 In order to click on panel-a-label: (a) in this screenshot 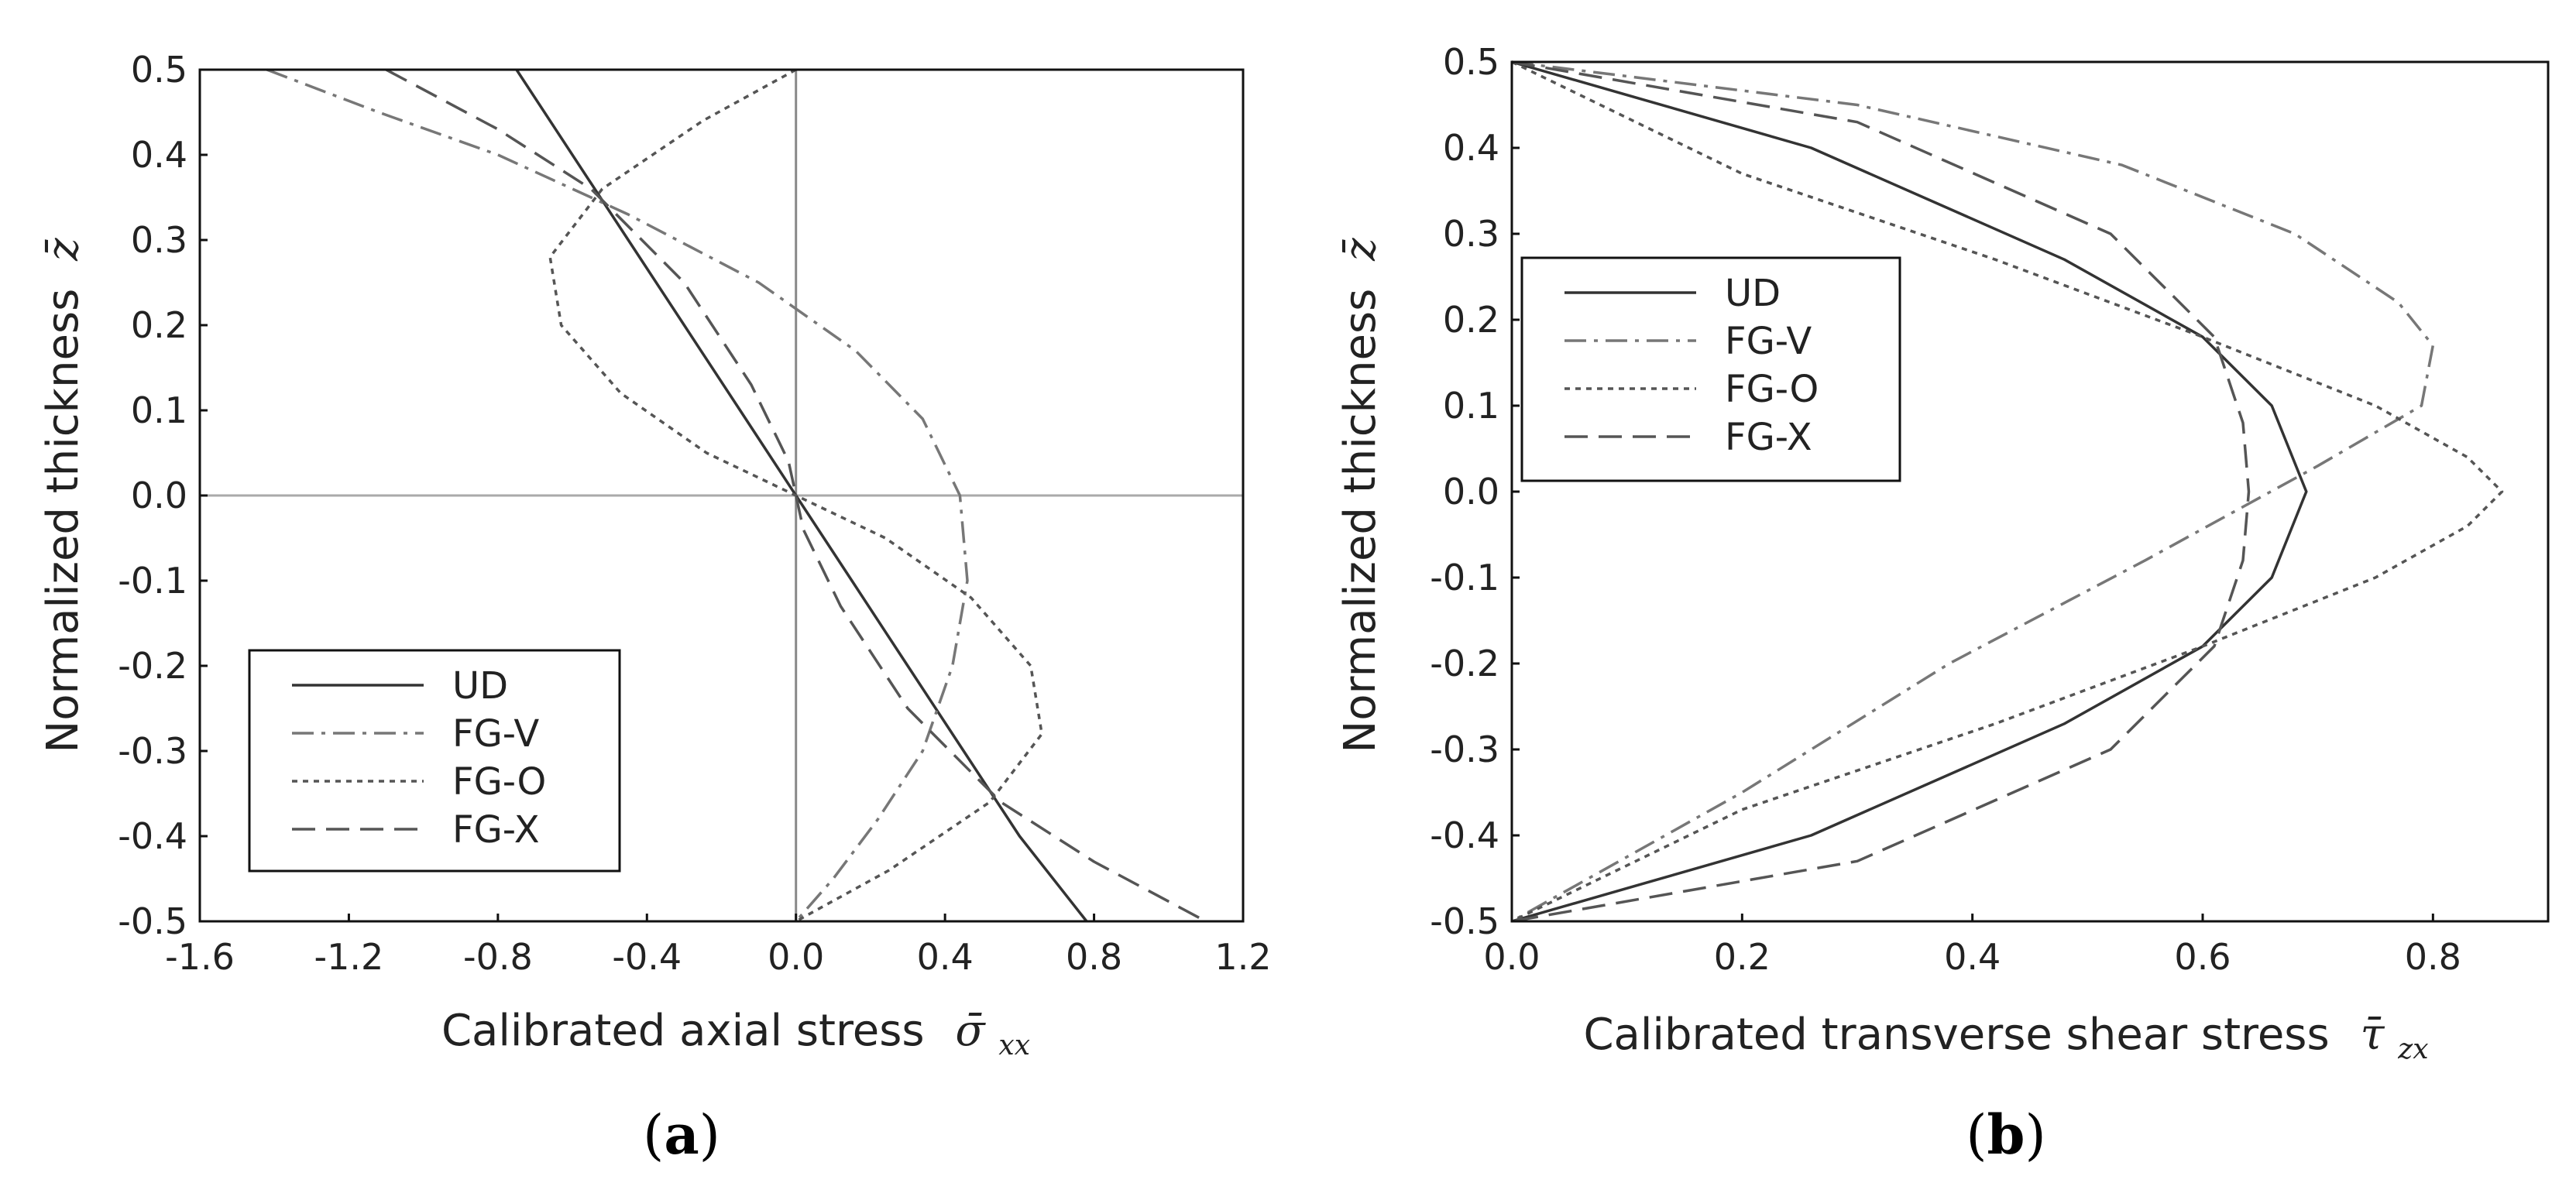, I will do `click(681, 1134)`.